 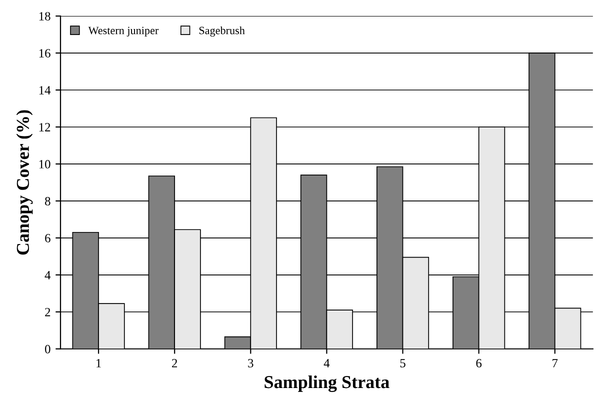 I want to click on y-tick-label: 12, so click(x=44, y=127).